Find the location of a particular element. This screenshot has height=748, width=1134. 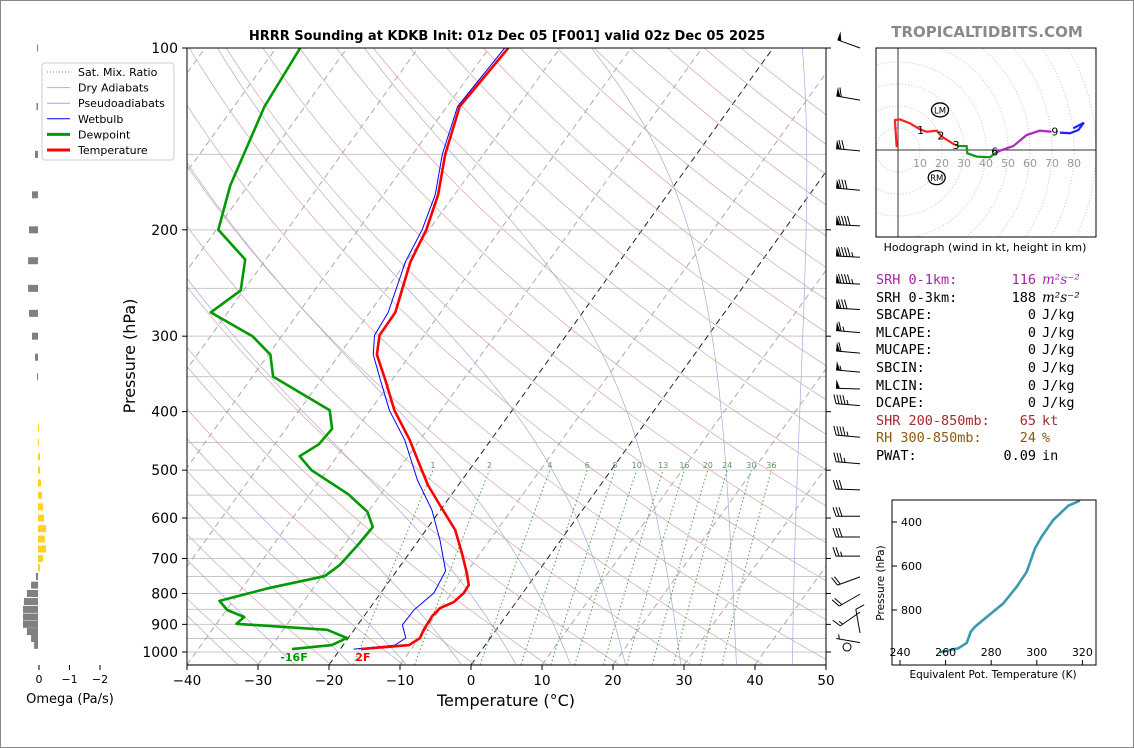

pressure-tick-label: 100 is located at coordinates (164, 49).